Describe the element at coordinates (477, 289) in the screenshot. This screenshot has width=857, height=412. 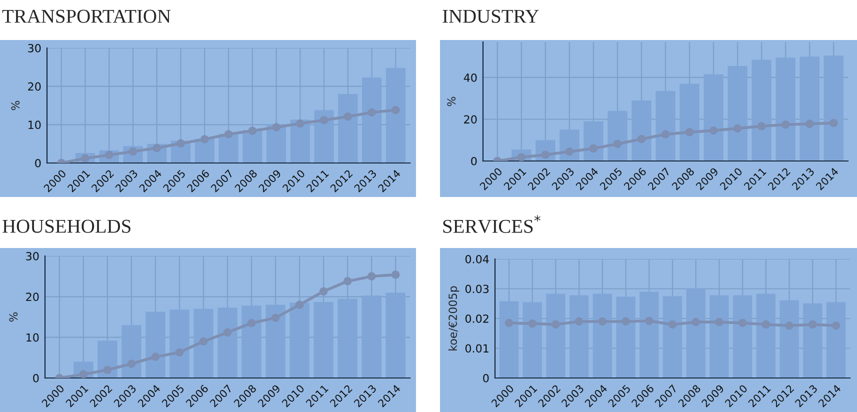
I see `y-tick-label: 0.03` at that location.